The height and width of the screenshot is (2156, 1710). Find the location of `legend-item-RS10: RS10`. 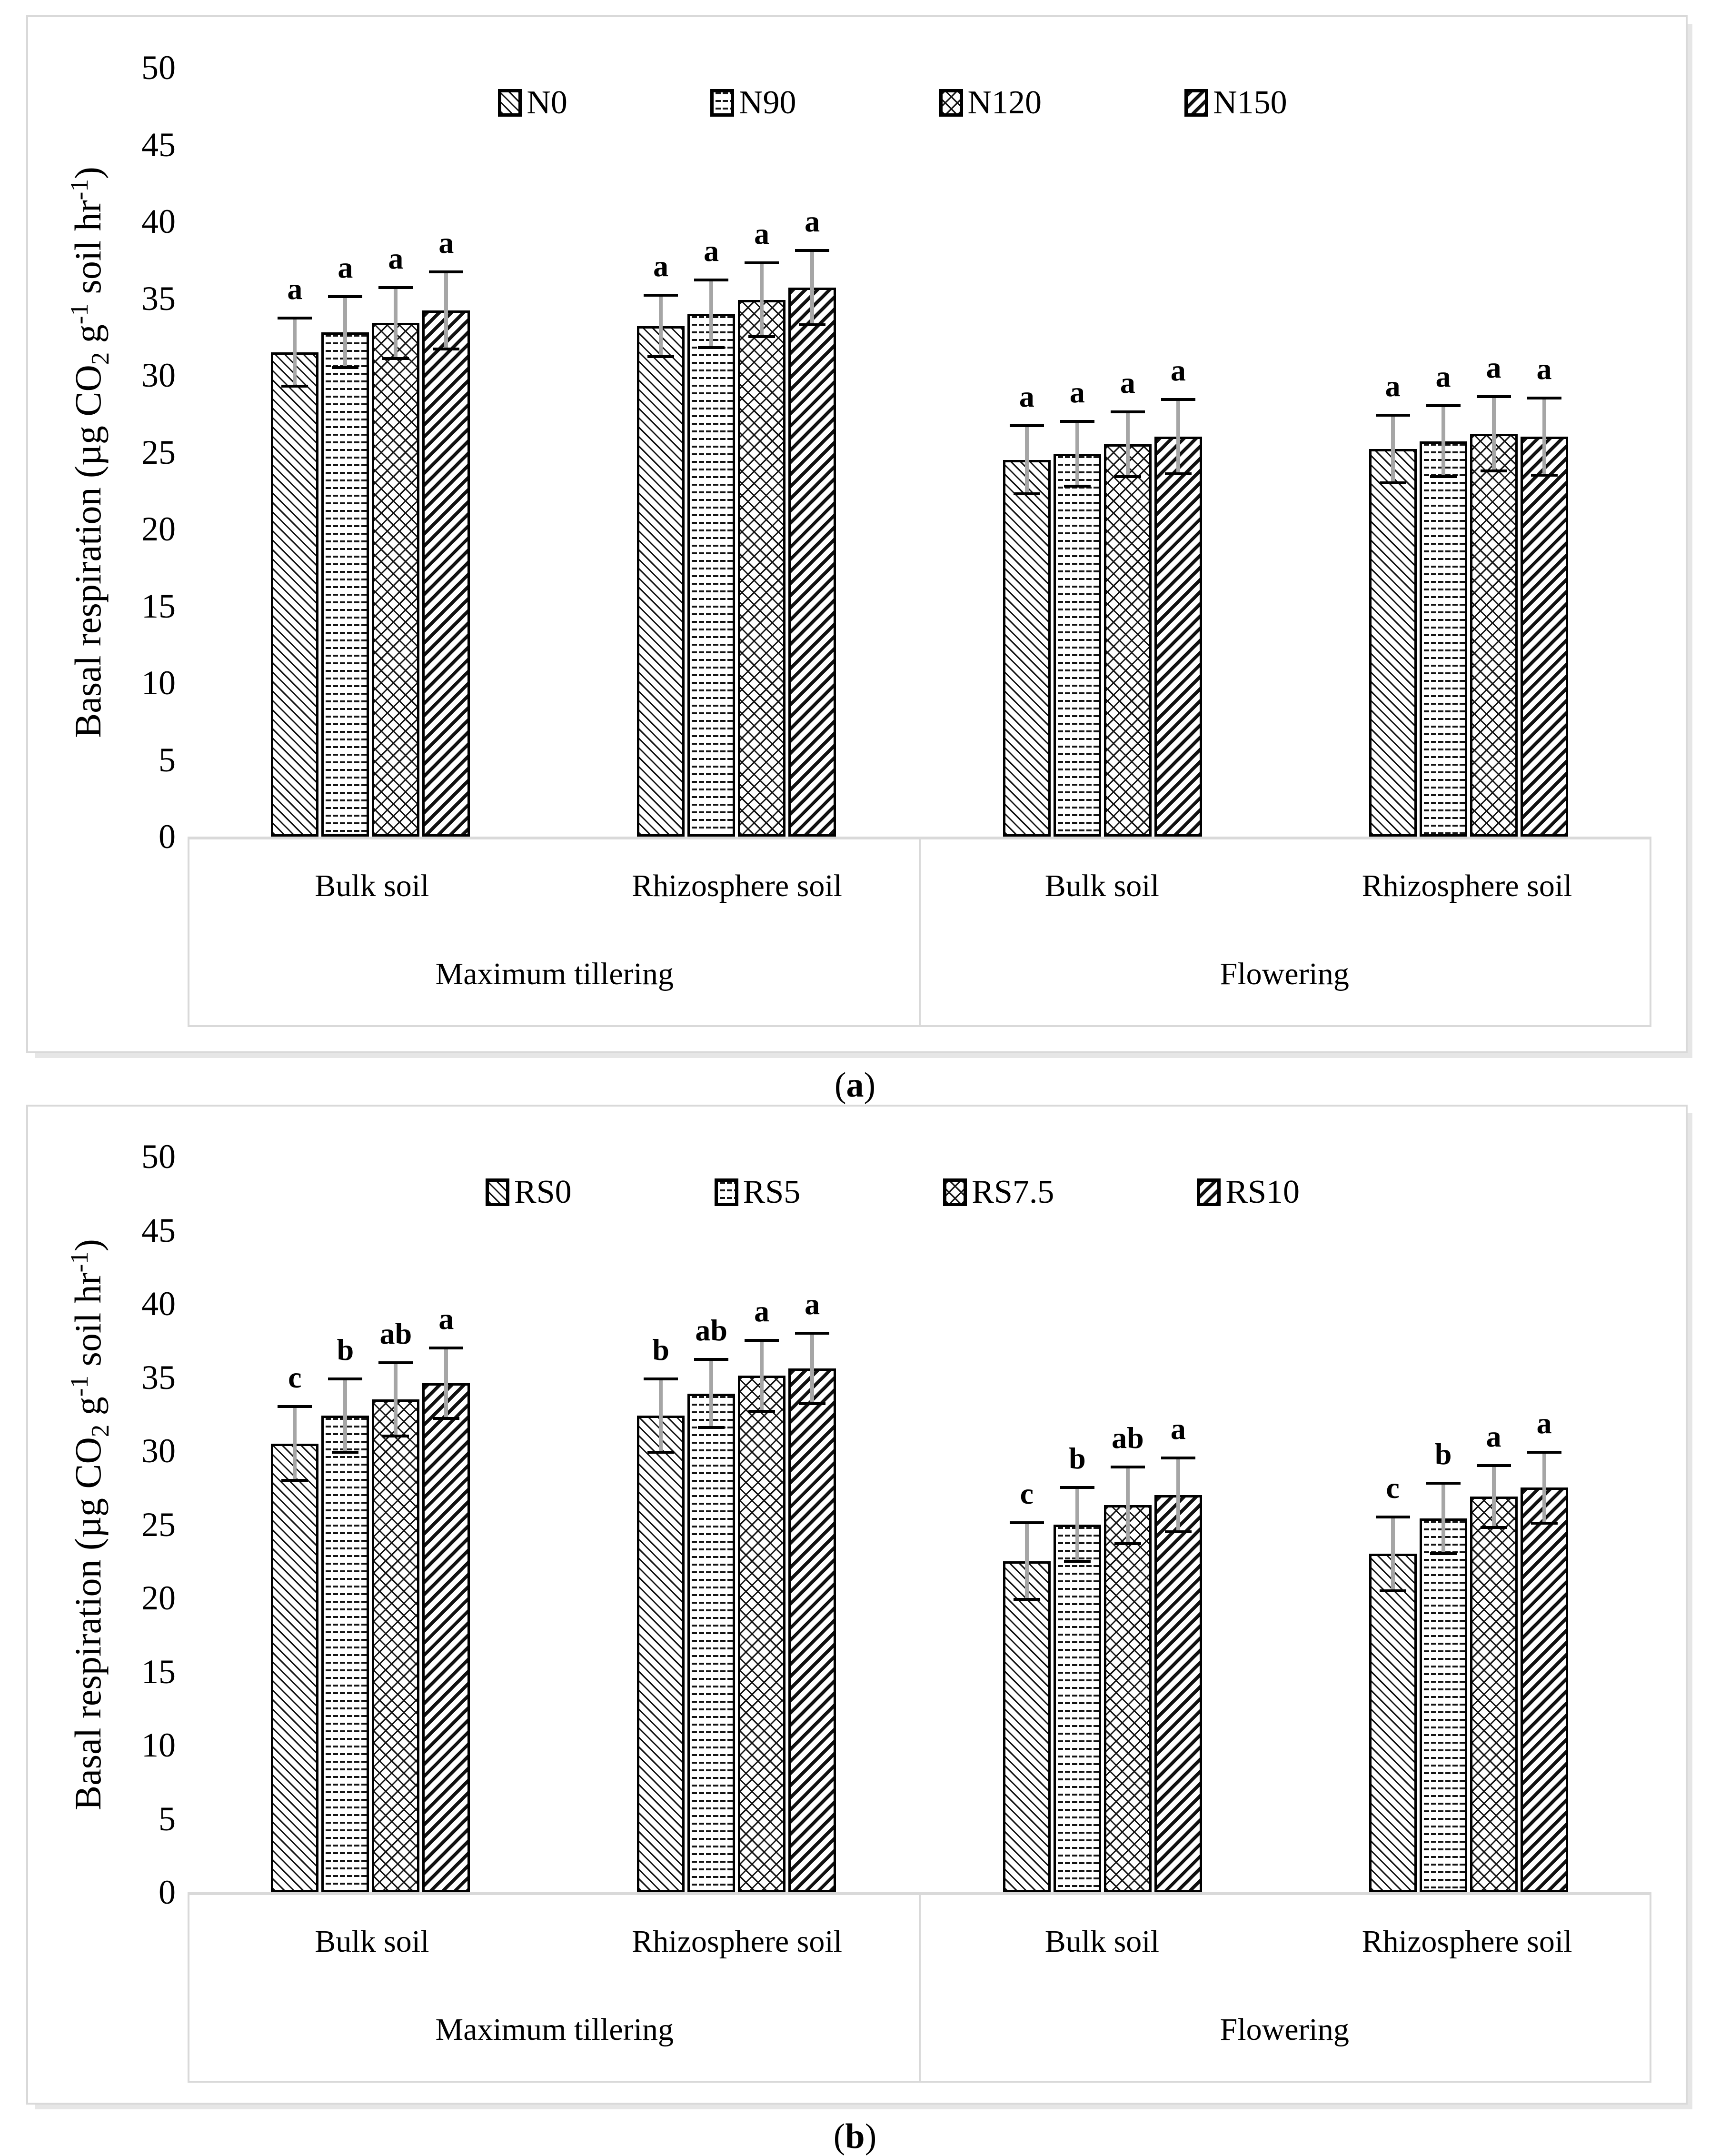

legend-item-RS10: RS10 is located at coordinates (1248, 1192).